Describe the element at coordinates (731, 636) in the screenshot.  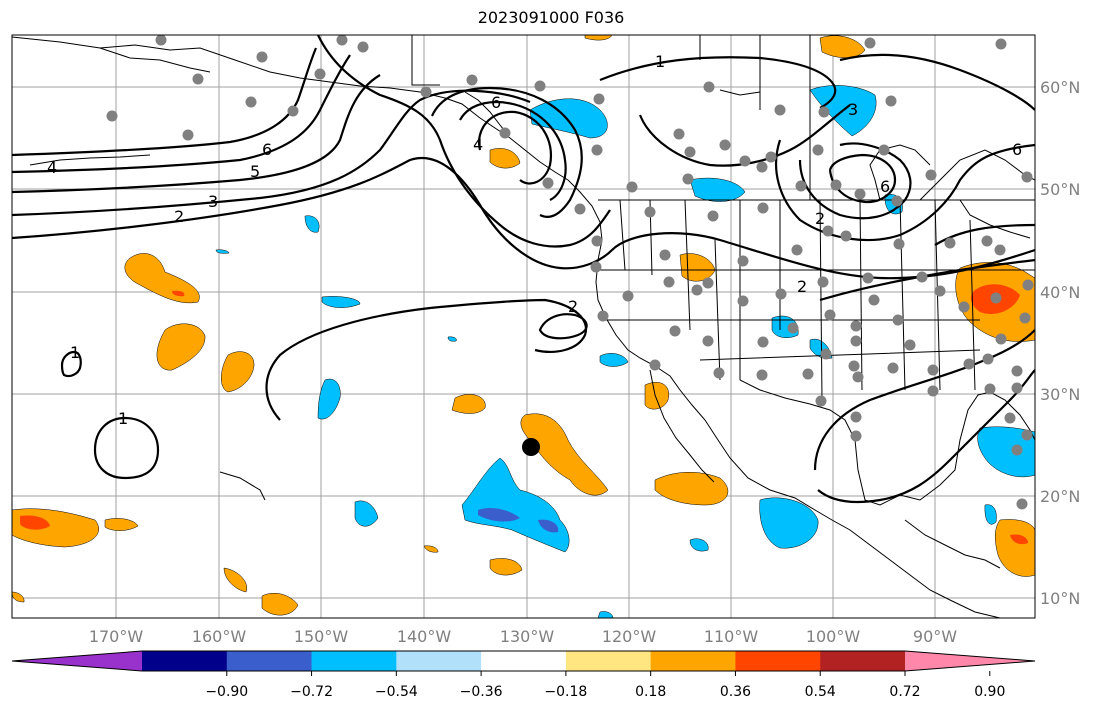
I see `lon-tick-label: 110°W` at that location.